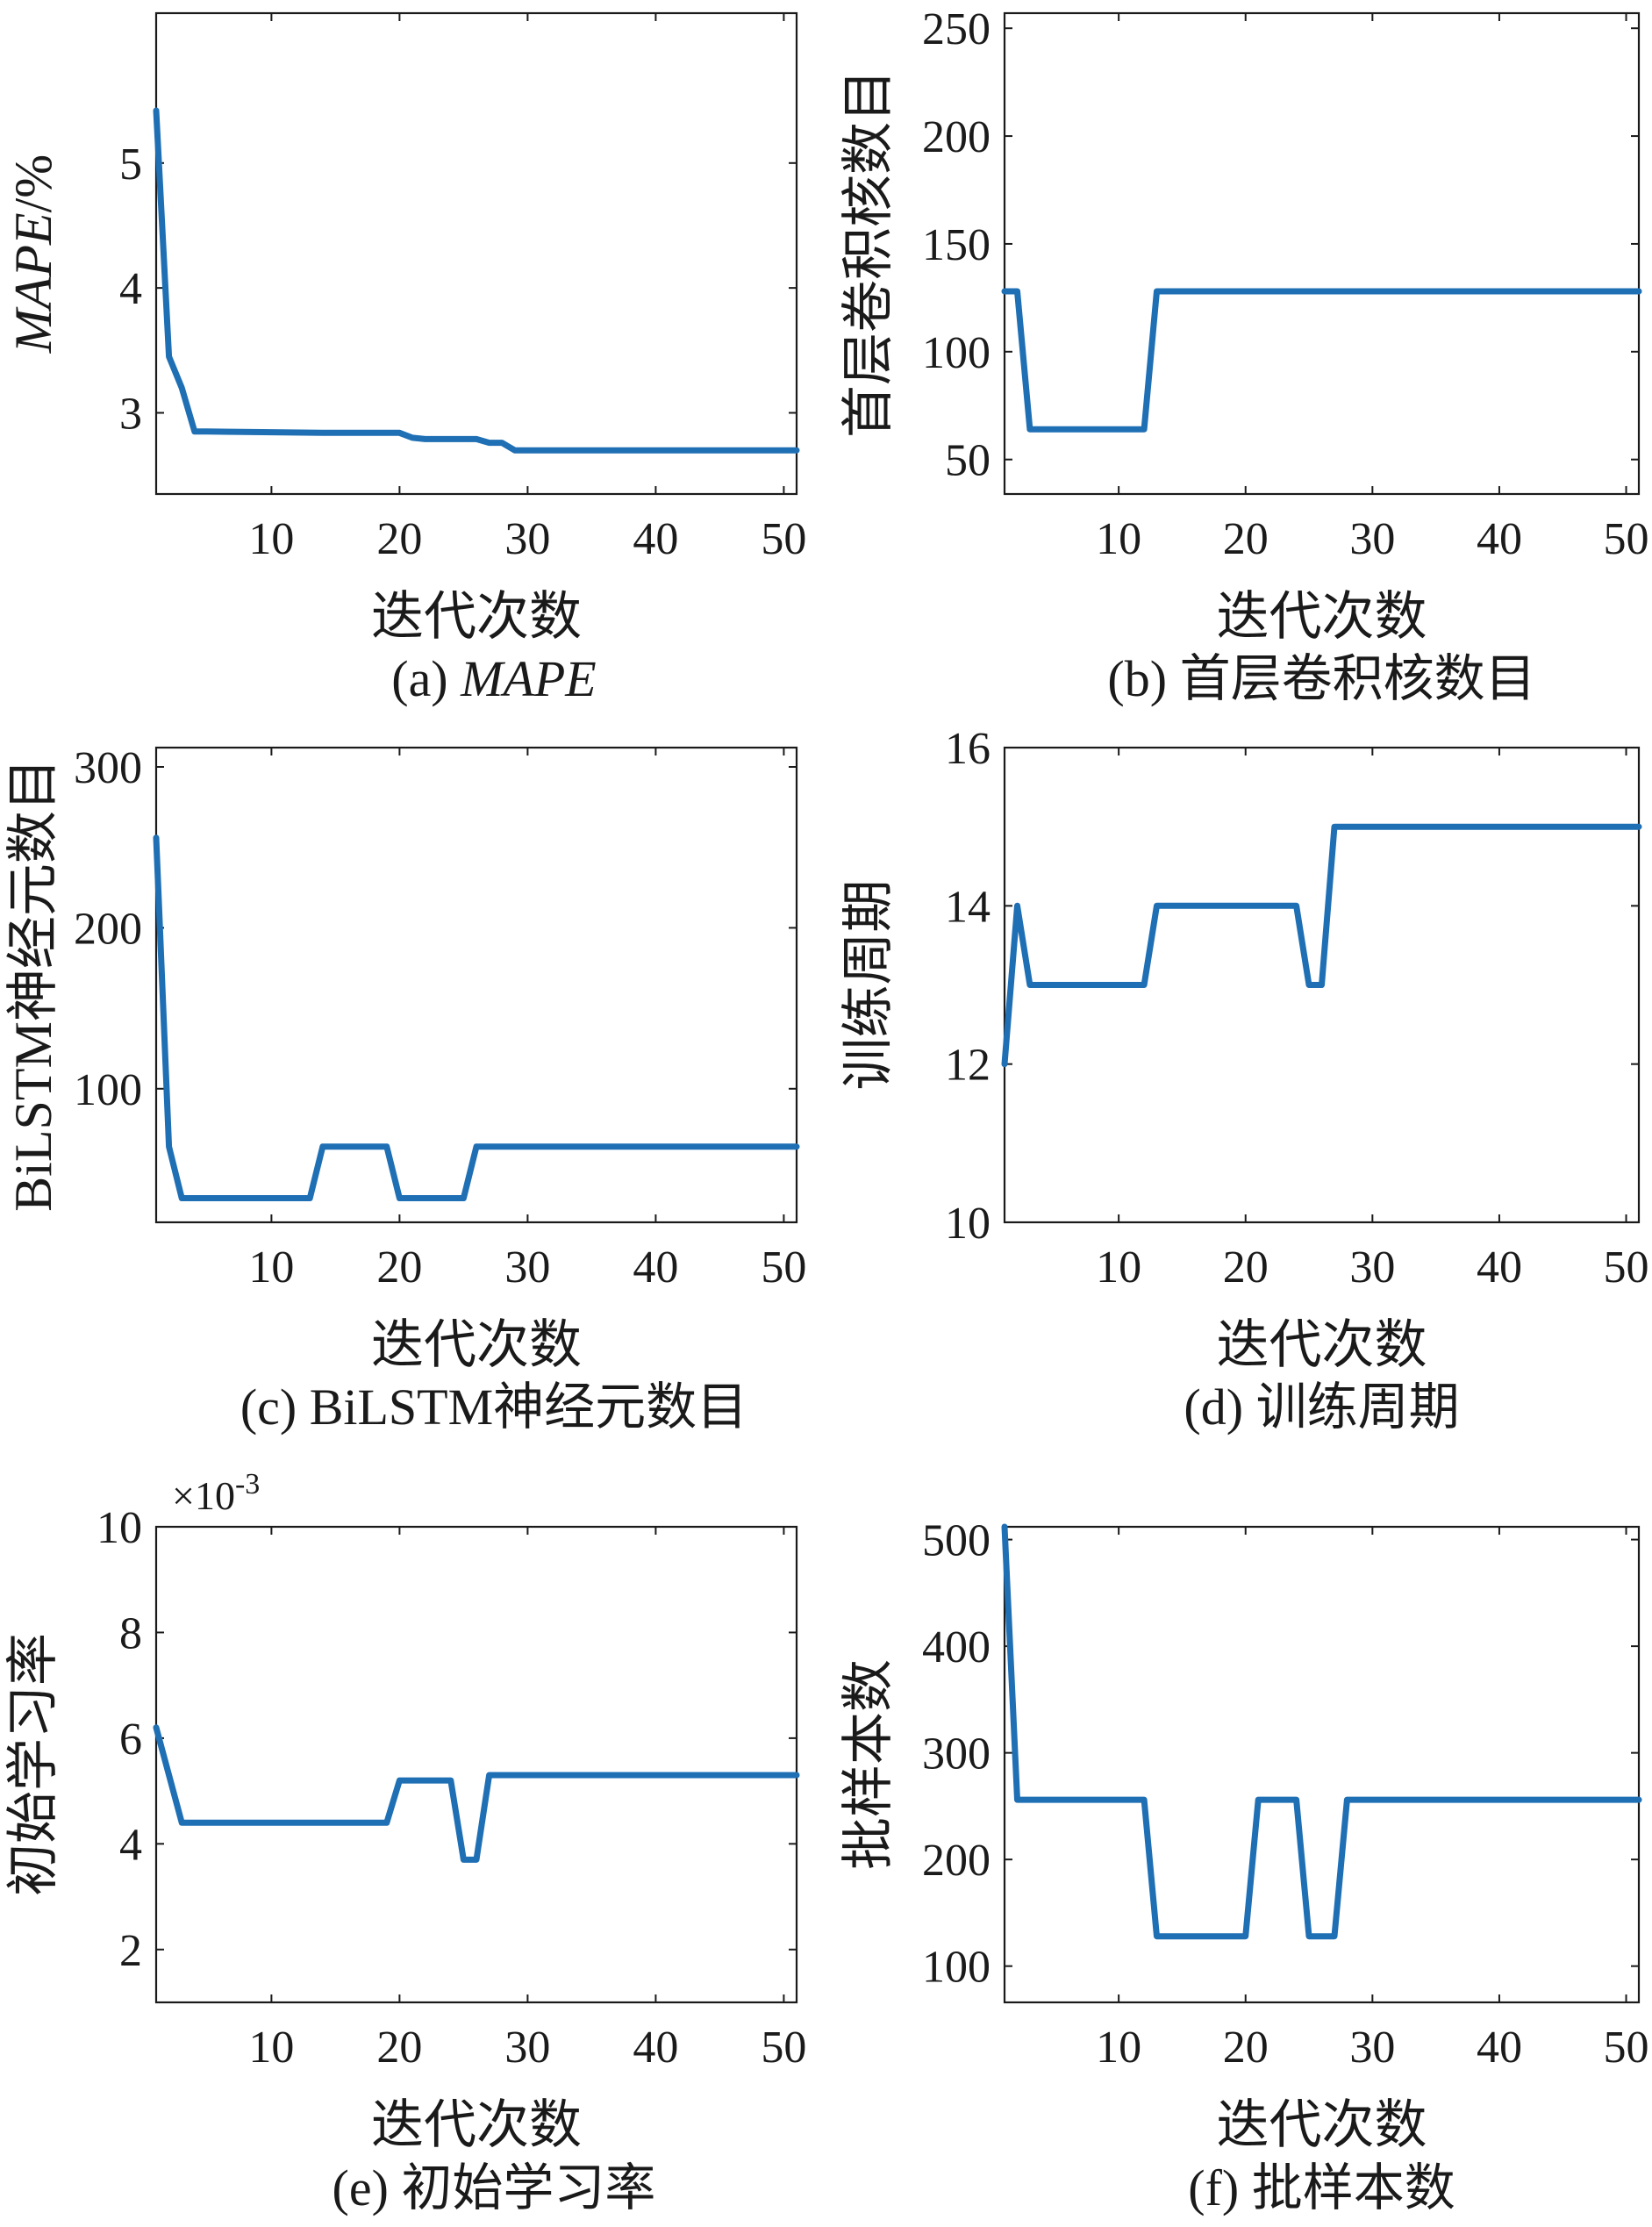 The width and height of the screenshot is (1652, 2227). I want to click on y-axis-label: MAPE/%, so click(33, 254).